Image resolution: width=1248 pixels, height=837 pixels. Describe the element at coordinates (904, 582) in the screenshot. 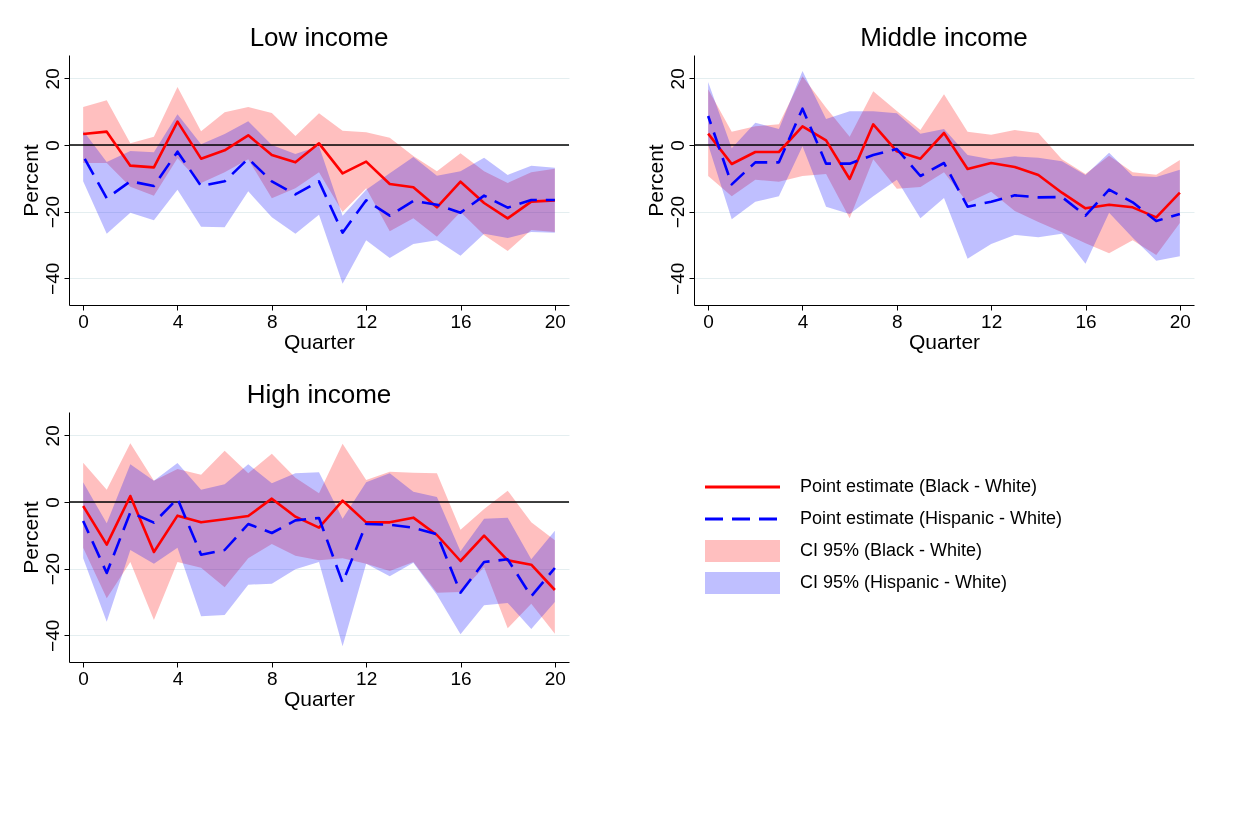

I see `text: CI 95% (Hispanic - White)` at that location.